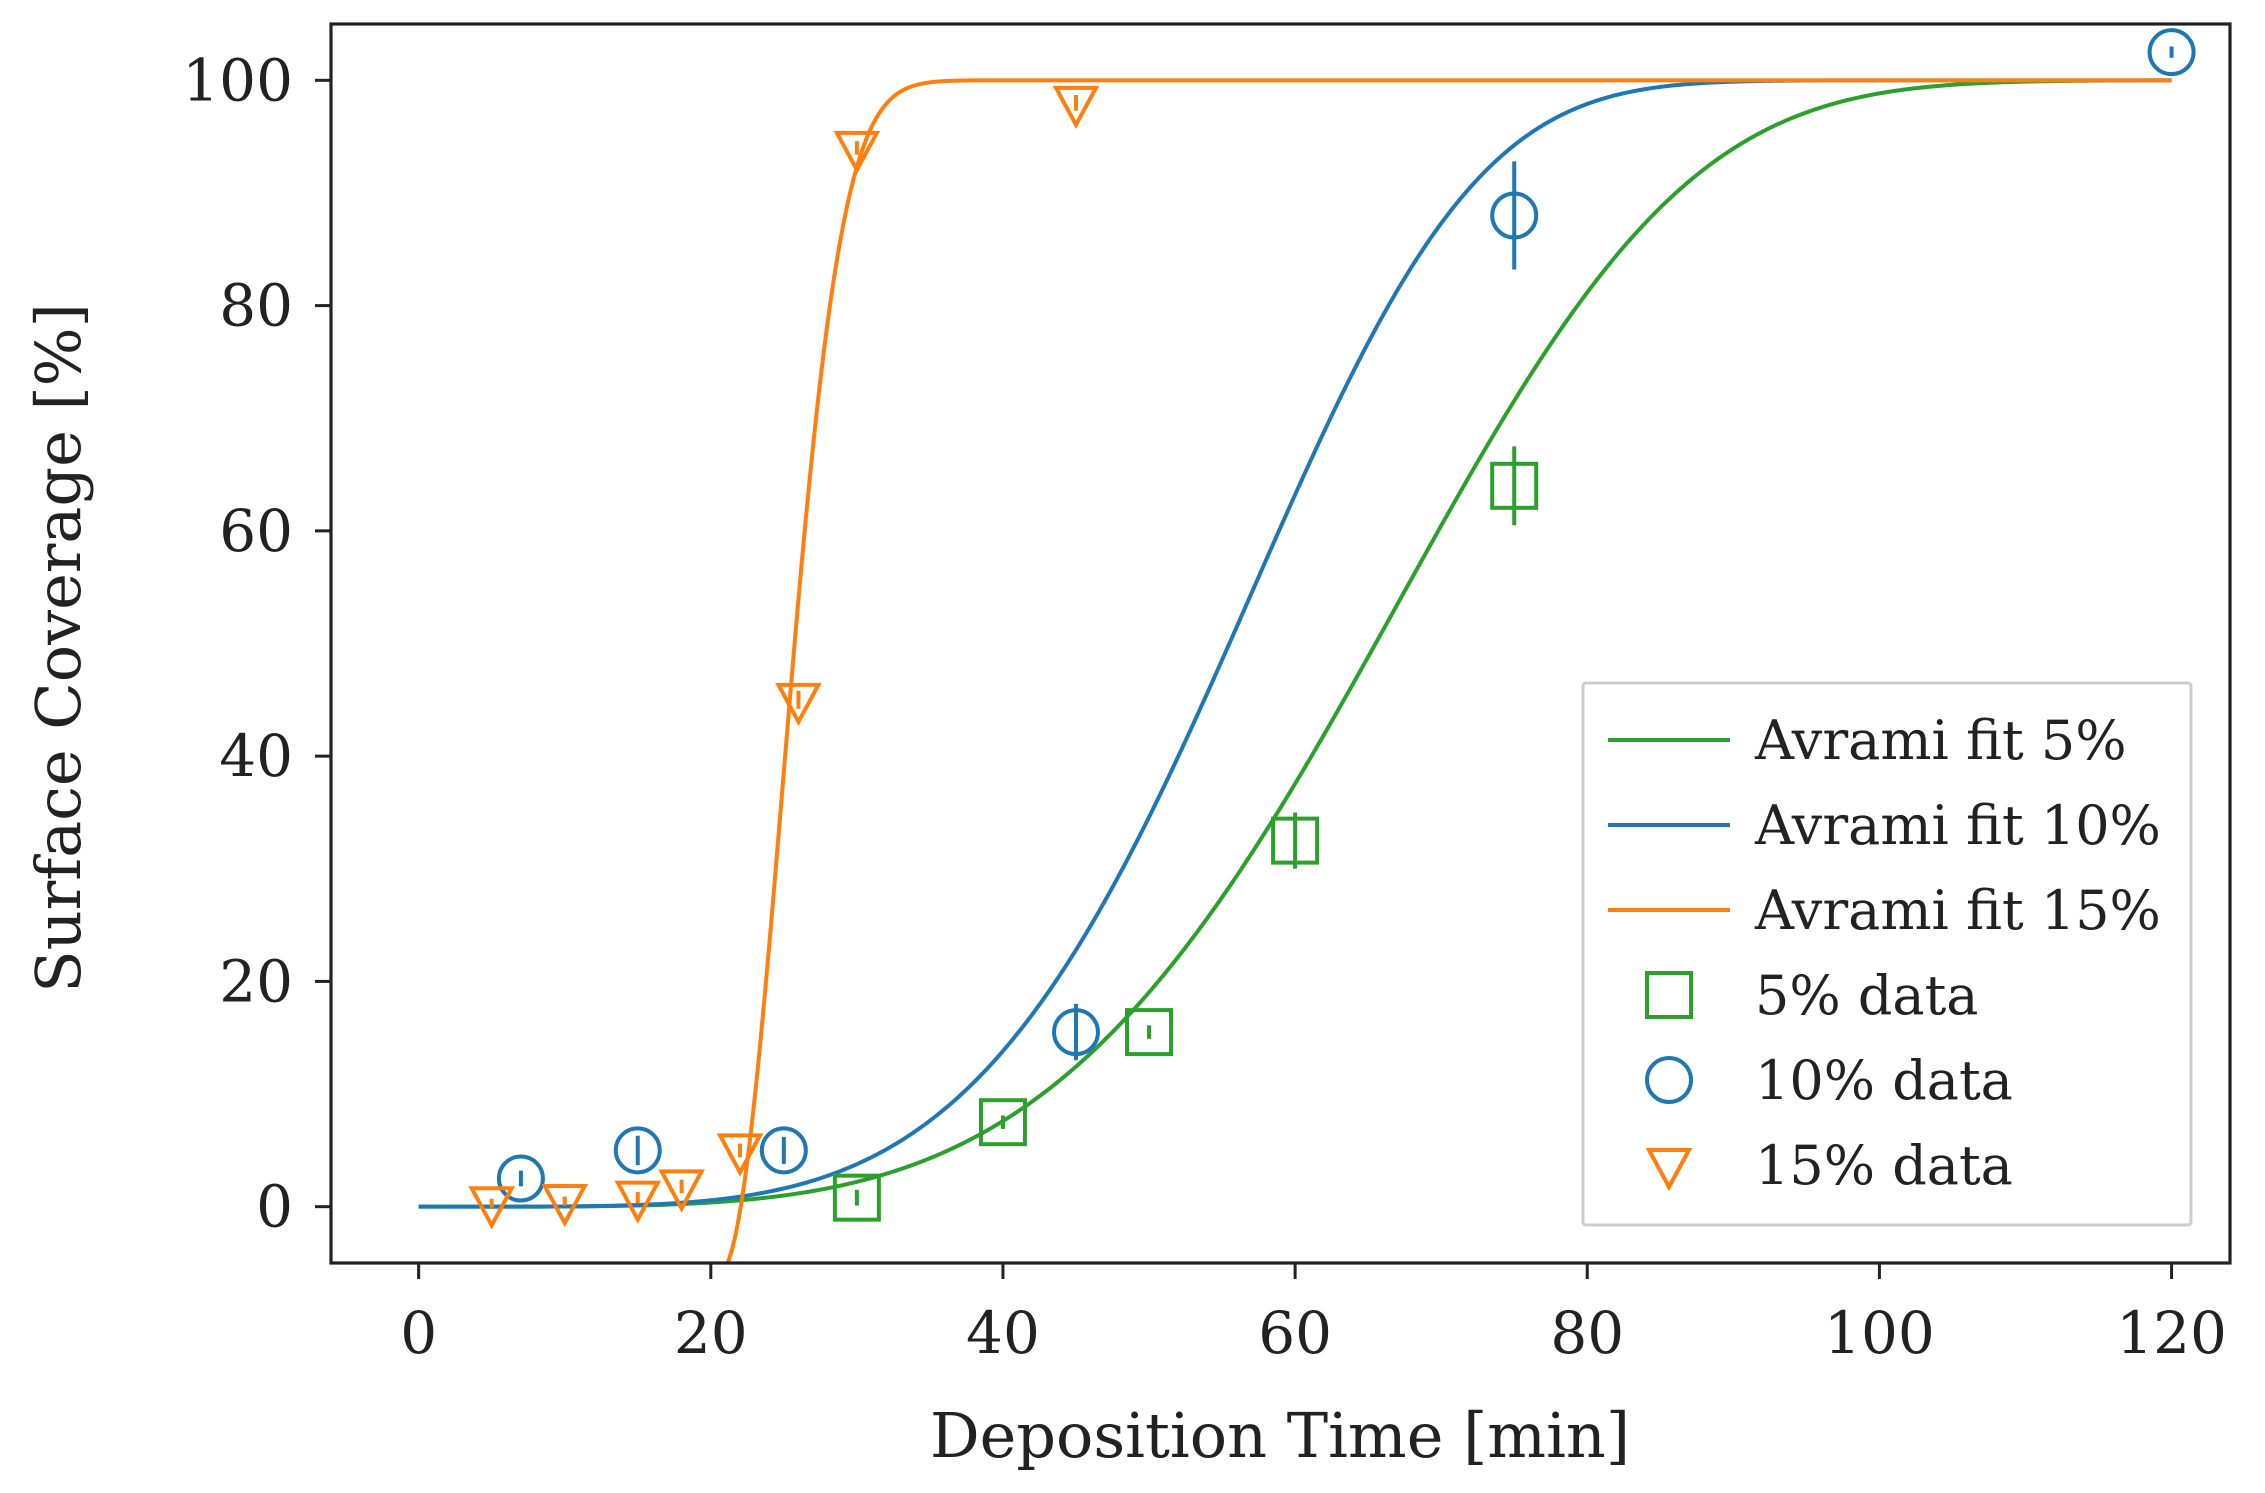 This screenshot has width=2265, height=1493. I want to click on y-axis-title: Surface Coverage [%], so click(58, 648).